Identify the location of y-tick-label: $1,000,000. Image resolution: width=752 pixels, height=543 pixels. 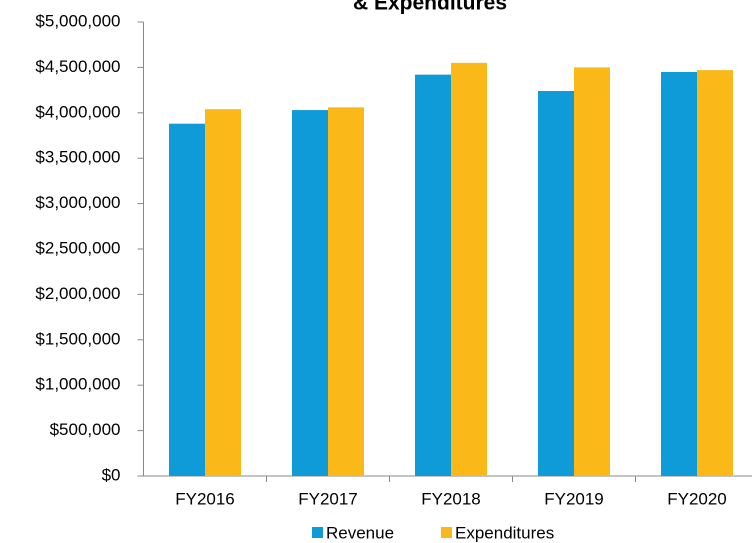
(77, 384).